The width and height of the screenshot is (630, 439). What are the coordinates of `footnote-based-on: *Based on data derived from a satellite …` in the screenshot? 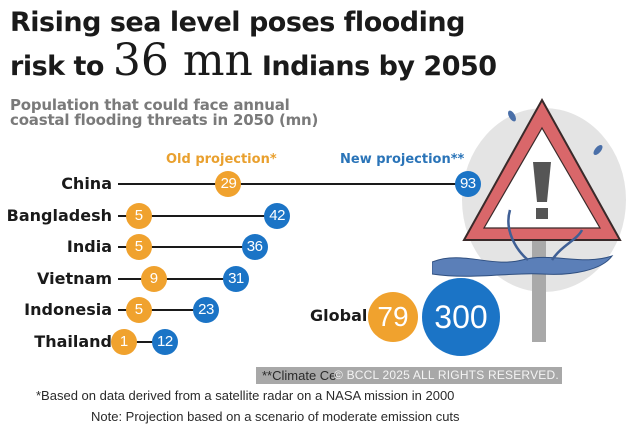 It's located at (245, 395).